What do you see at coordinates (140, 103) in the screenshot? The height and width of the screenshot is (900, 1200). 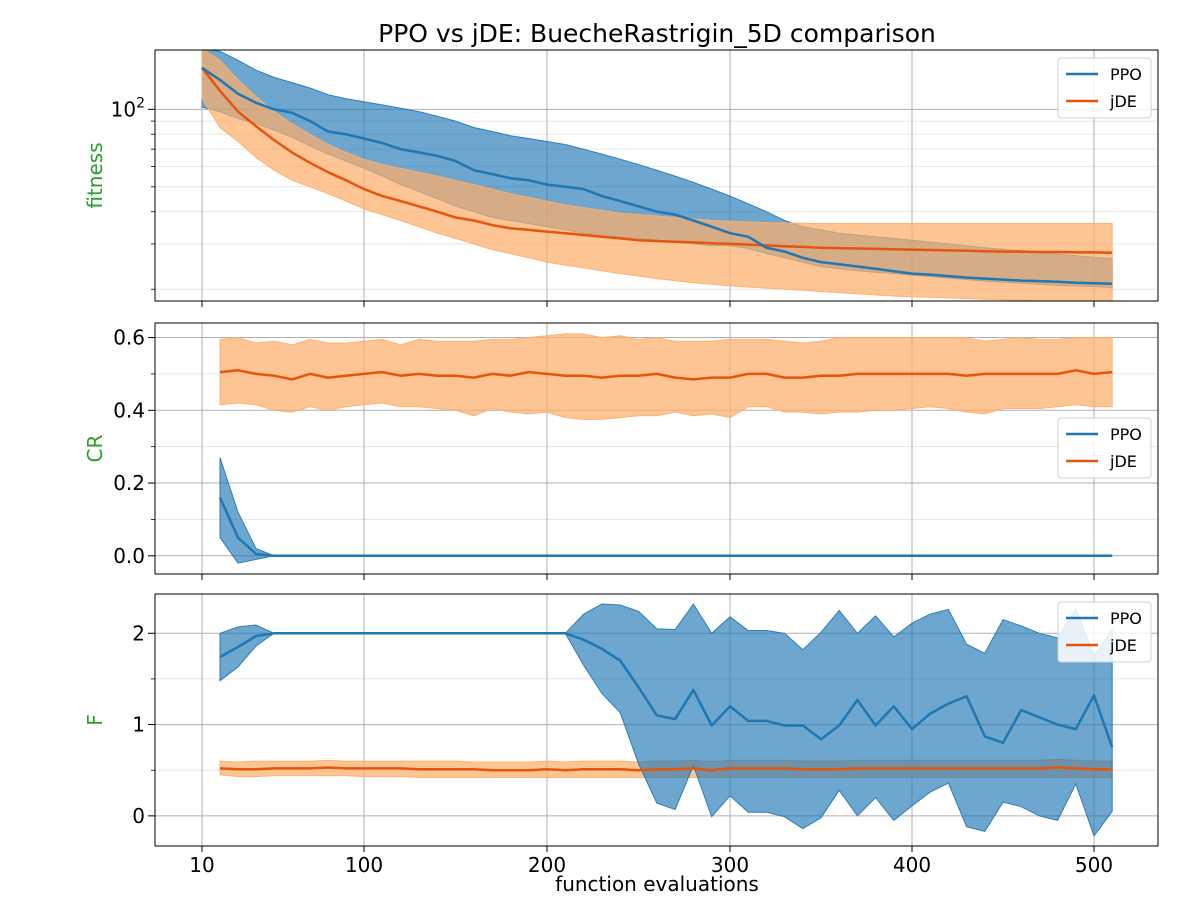 I see `y-tick-exponent: 2` at bounding box center [140, 103].